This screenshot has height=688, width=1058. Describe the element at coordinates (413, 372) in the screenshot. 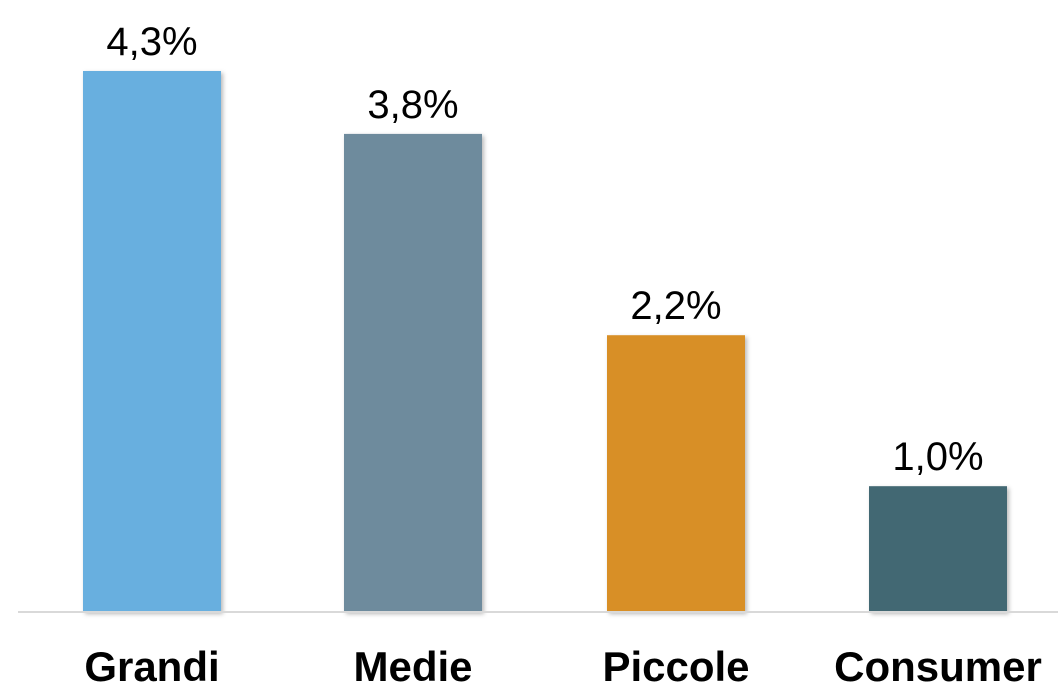

I see `bar-medie` at that location.